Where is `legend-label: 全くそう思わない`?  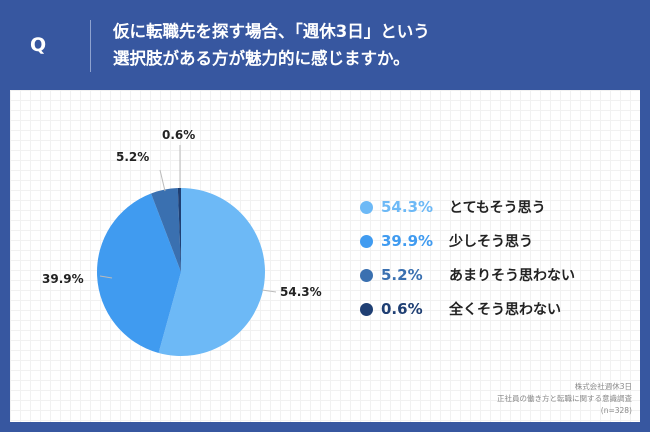
legend-label: 全くそう思わない is located at coordinates (505, 310).